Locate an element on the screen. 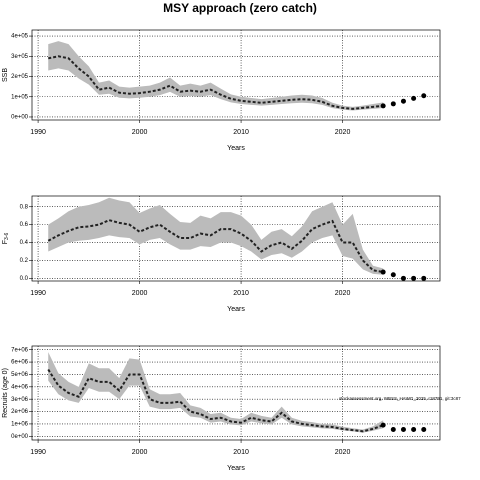 The image size is (480, 480). y-axis-label: F3-6 is located at coordinates (6, 239).